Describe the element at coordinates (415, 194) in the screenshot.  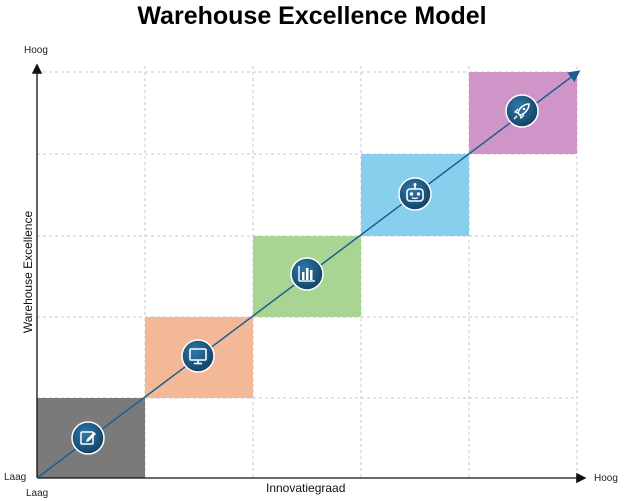
I see `robot-icon` at that location.